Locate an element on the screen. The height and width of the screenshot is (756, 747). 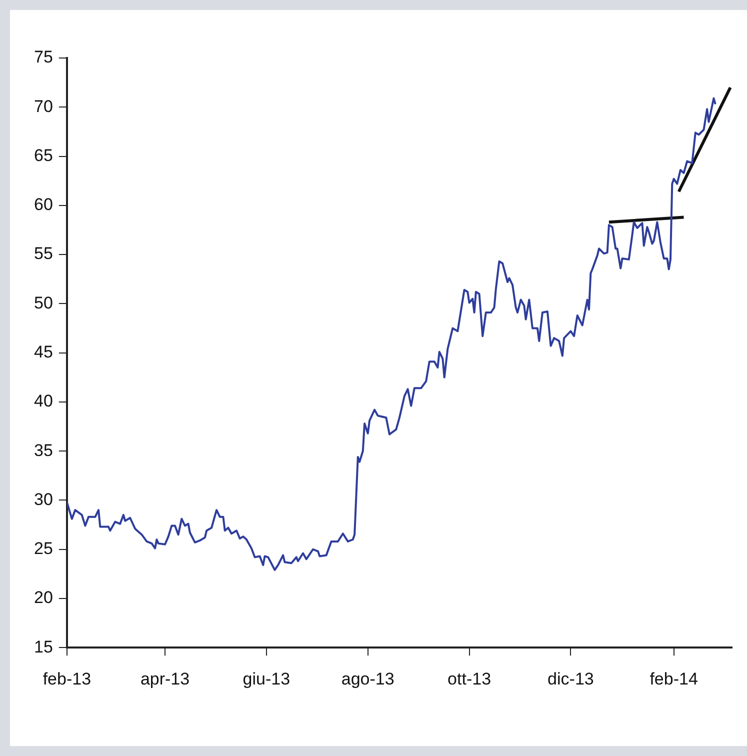
x-tick-label: ago-13 is located at coordinates (367, 678).